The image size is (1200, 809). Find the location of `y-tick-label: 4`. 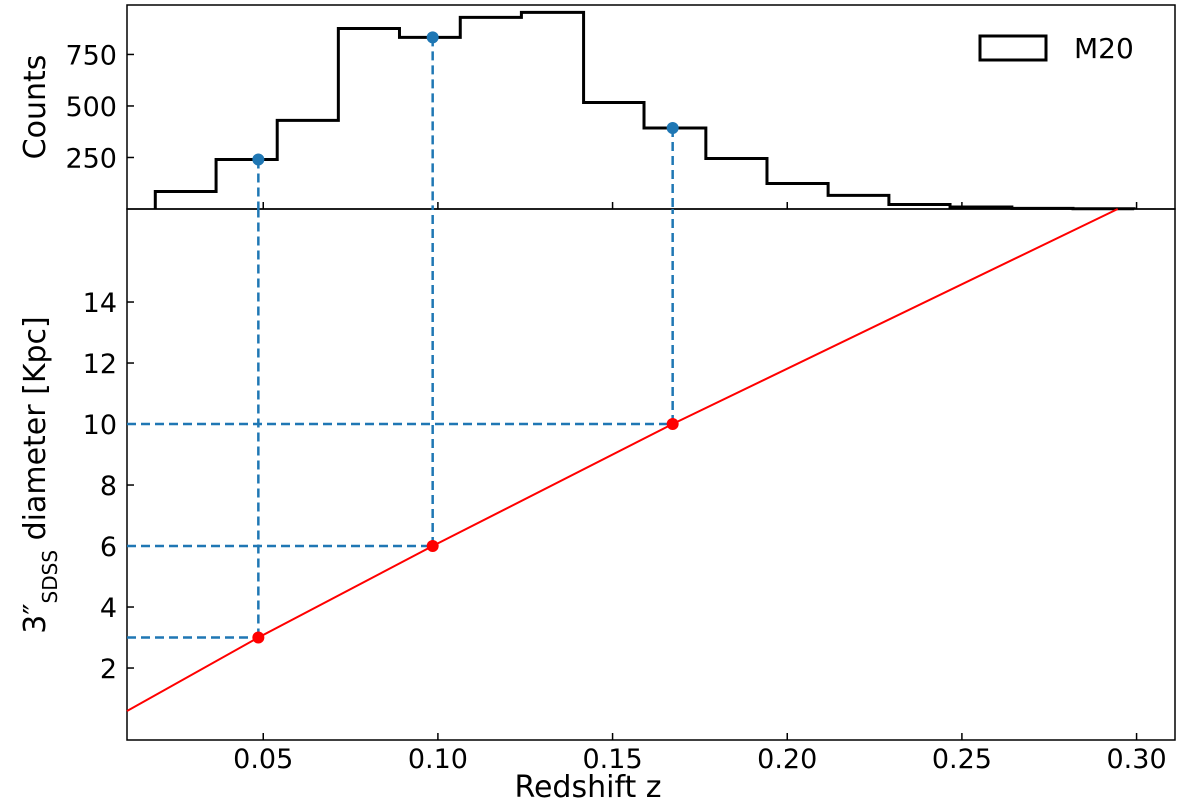

y-tick-label: 4 is located at coordinates (108, 608).